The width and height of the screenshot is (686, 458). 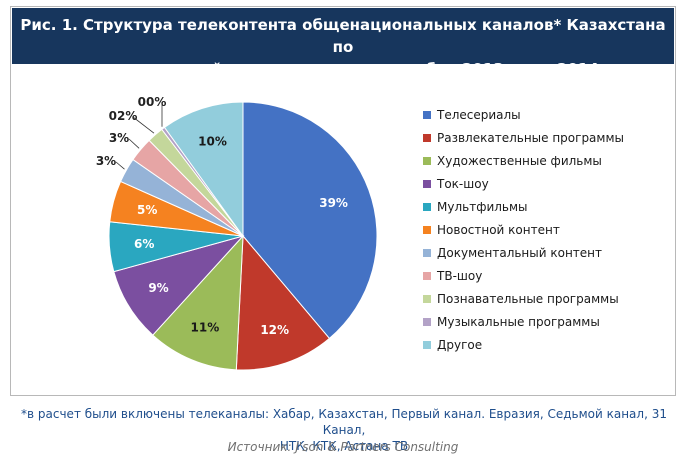 I want to click on legend-label-11: Другое, so click(x=460, y=344).